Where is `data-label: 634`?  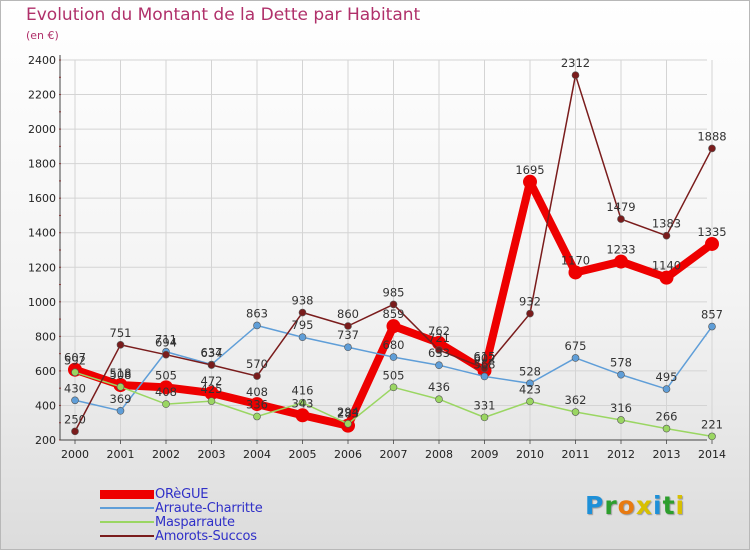 data-label: 634 is located at coordinates (212, 353).